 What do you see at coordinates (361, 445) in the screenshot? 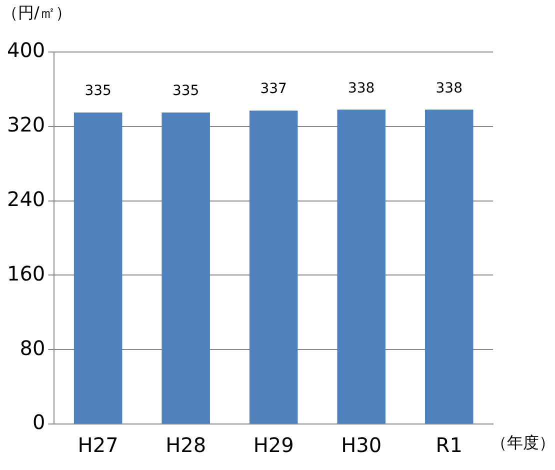
I see `x-tick-label: H30` at bounding box center [361, 445].